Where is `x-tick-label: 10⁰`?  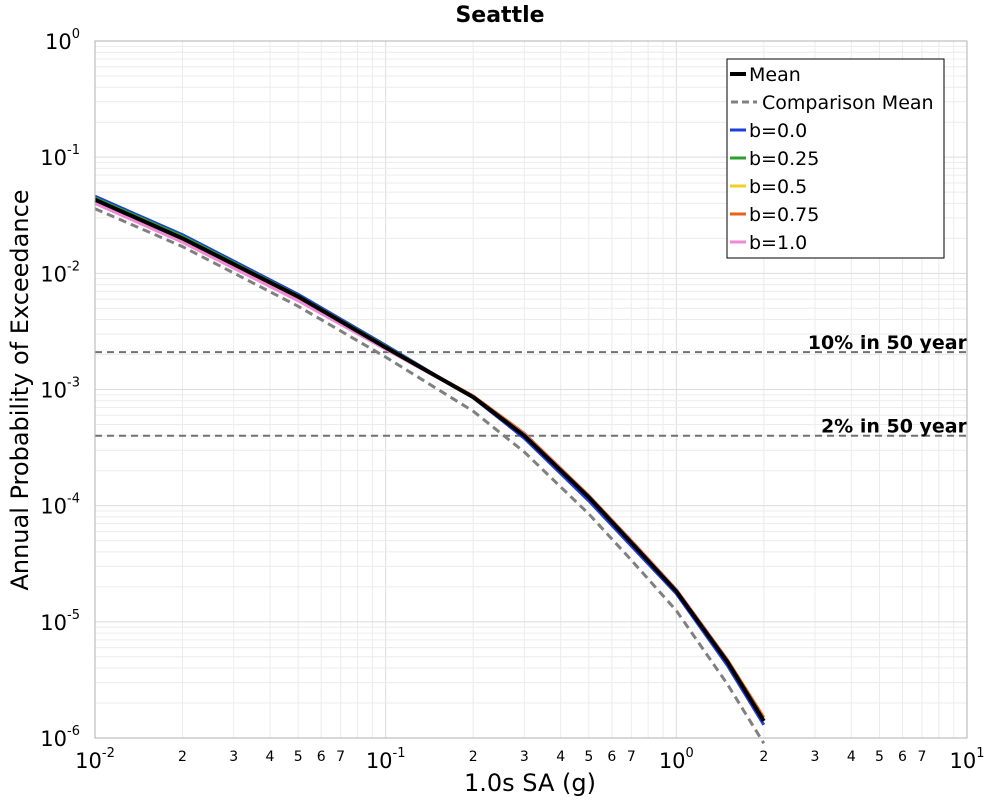 x-tick-label: 10⁰ is located at coordinates (676, 759).